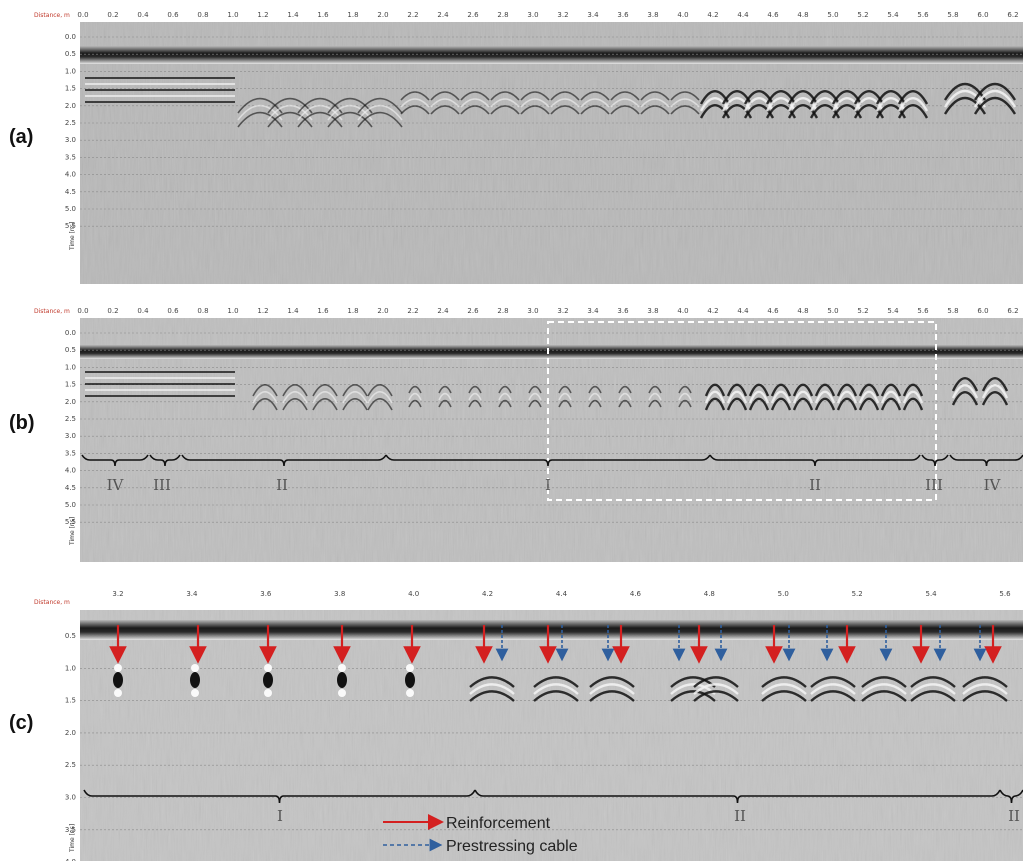 The image size is (1023, 861). I want to click on zone-label: III, so click(934, 485).